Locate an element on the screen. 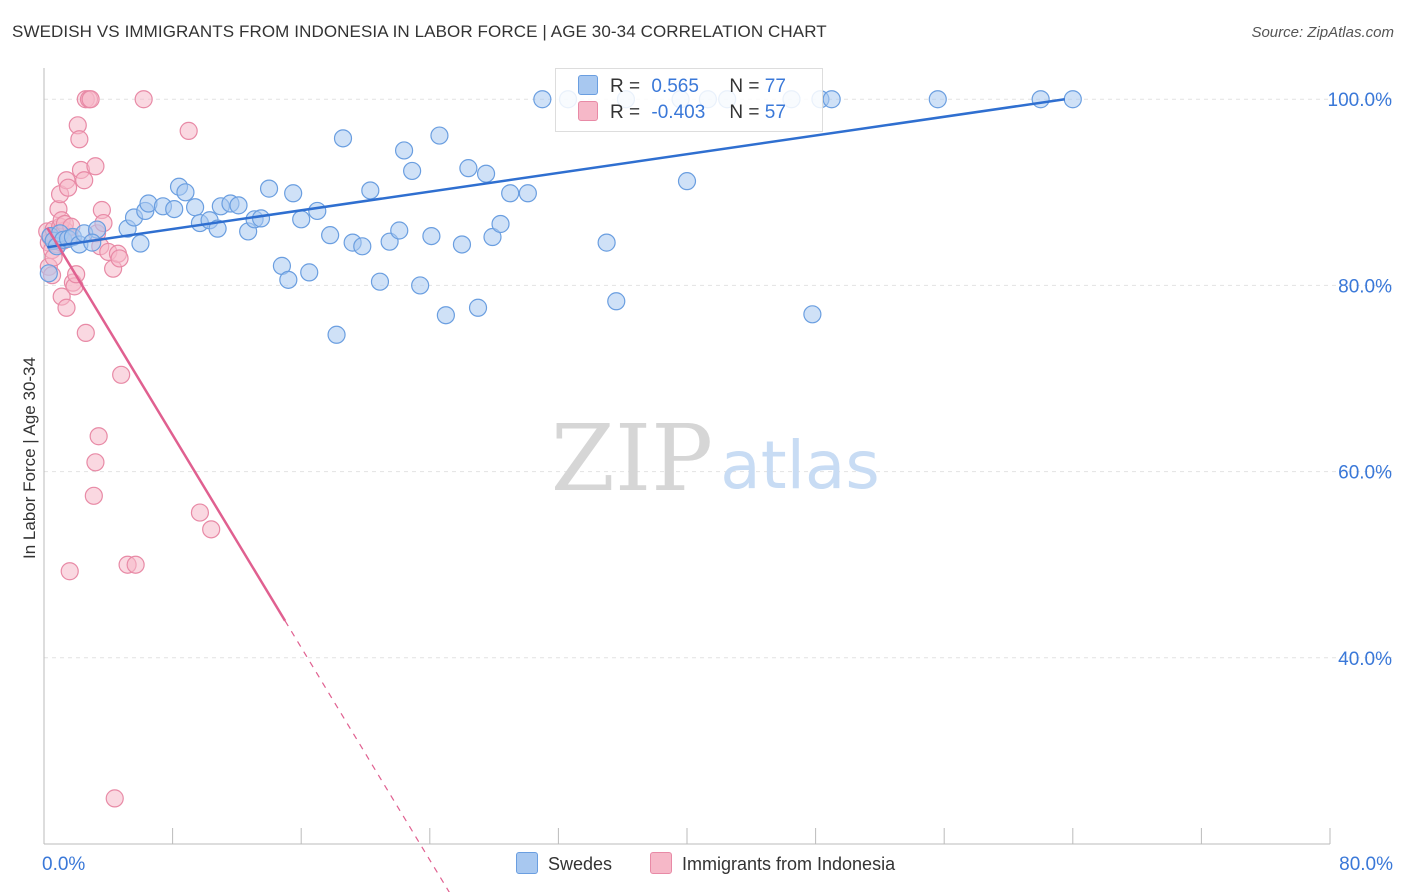 The width and height of the screenshot is (1406, 892). indonesia-swatch is located at coordinates (588, 111).